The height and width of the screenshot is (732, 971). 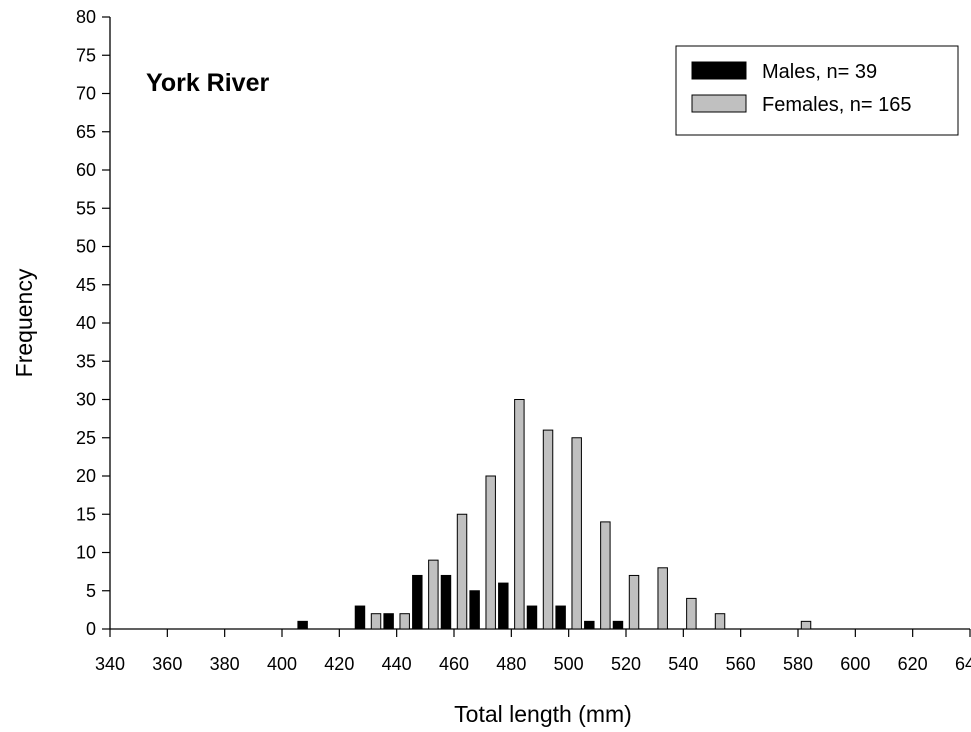 I want to click on legend-label-females: Females, n= 165, so click(x=837, y=105).